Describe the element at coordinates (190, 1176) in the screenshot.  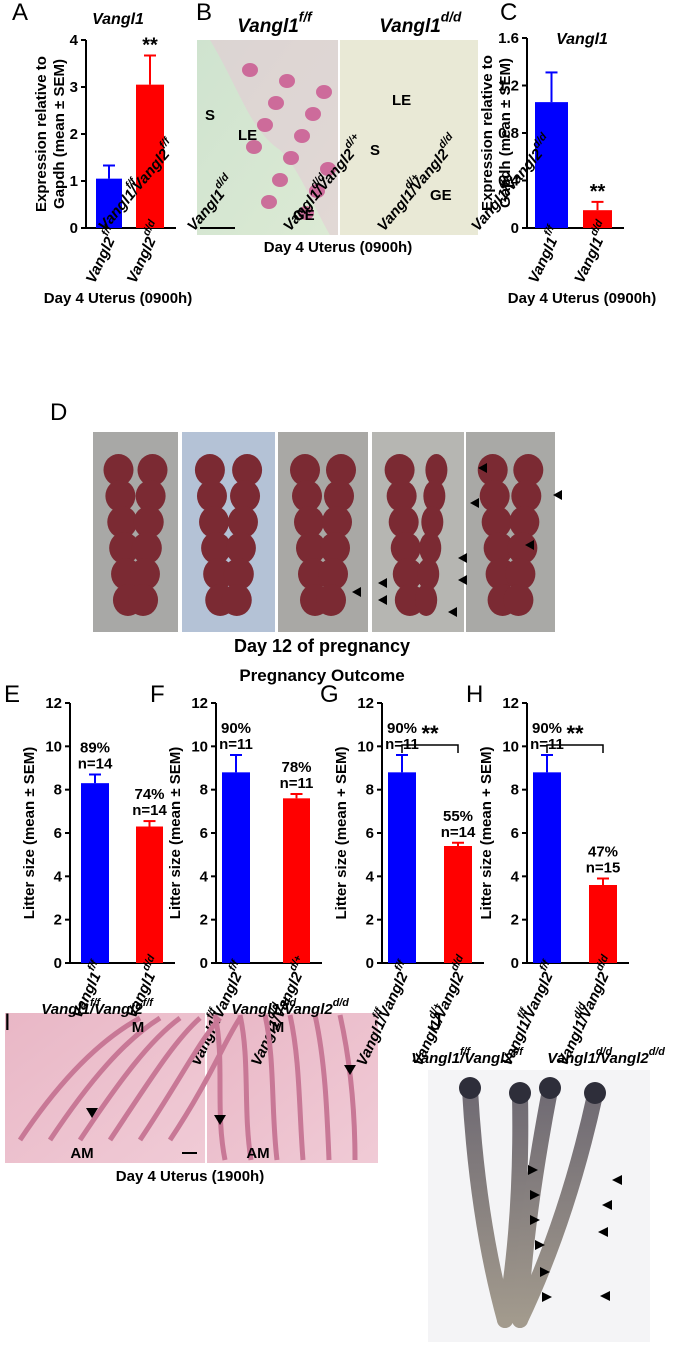
I see `image-caption: Day 4 Uterus (1900h)` at that location.